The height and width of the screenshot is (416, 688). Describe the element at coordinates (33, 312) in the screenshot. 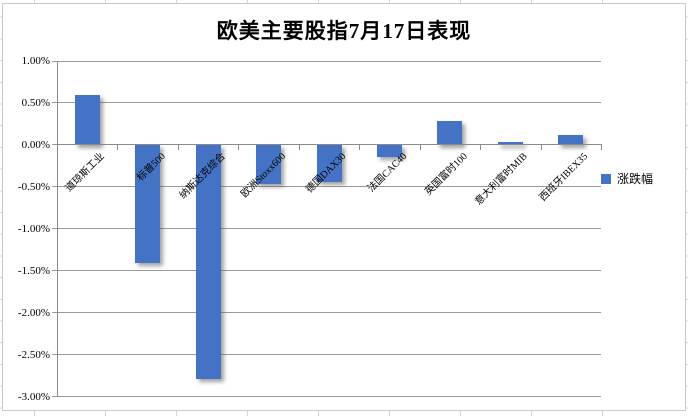

I see `y-axis-label: -2.00%` at that location.